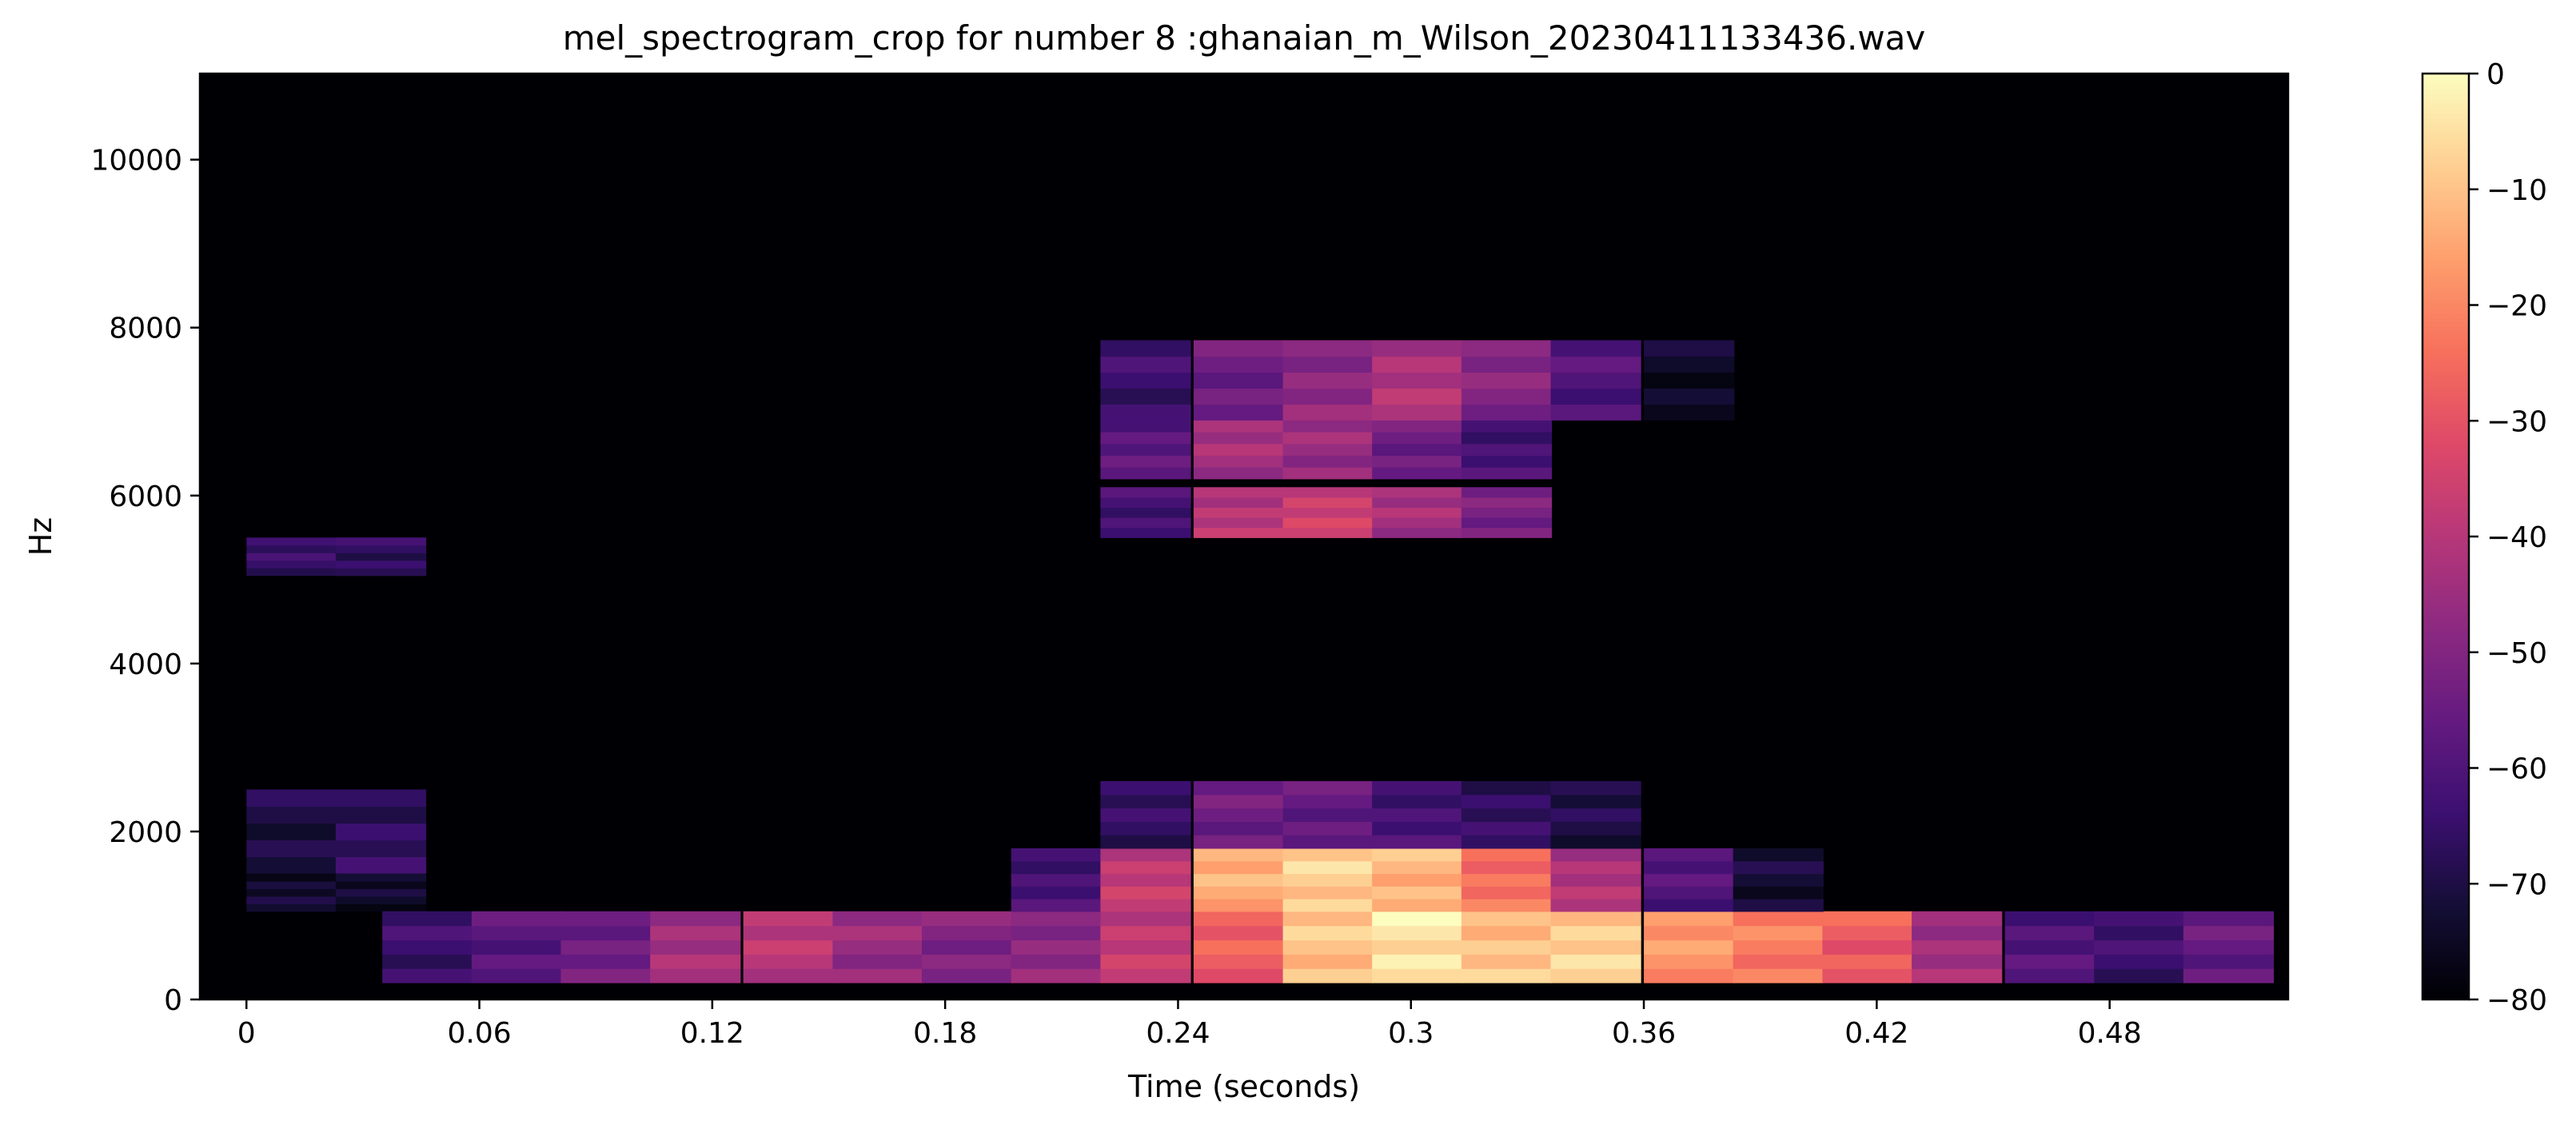 The height and width of the screenshot is (1125, 2576). Describe the element at coordinates (2516, 537) in the screenshot. I see `colorbar-tick-label: −40` at that location.